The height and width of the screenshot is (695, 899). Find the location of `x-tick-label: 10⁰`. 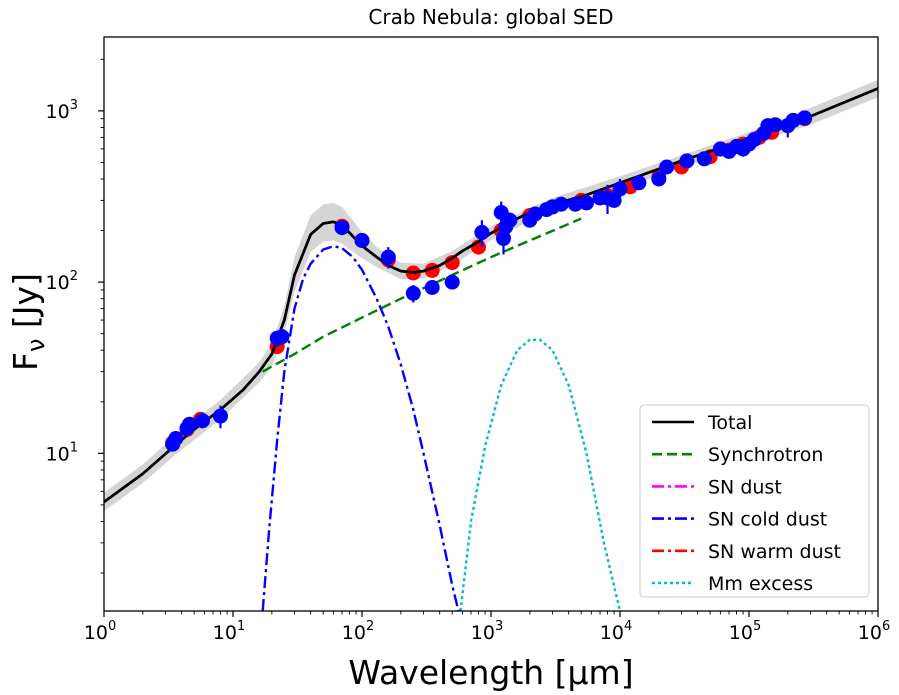

x-tick-label: 10⁰ is located at coordinates (100, 631).